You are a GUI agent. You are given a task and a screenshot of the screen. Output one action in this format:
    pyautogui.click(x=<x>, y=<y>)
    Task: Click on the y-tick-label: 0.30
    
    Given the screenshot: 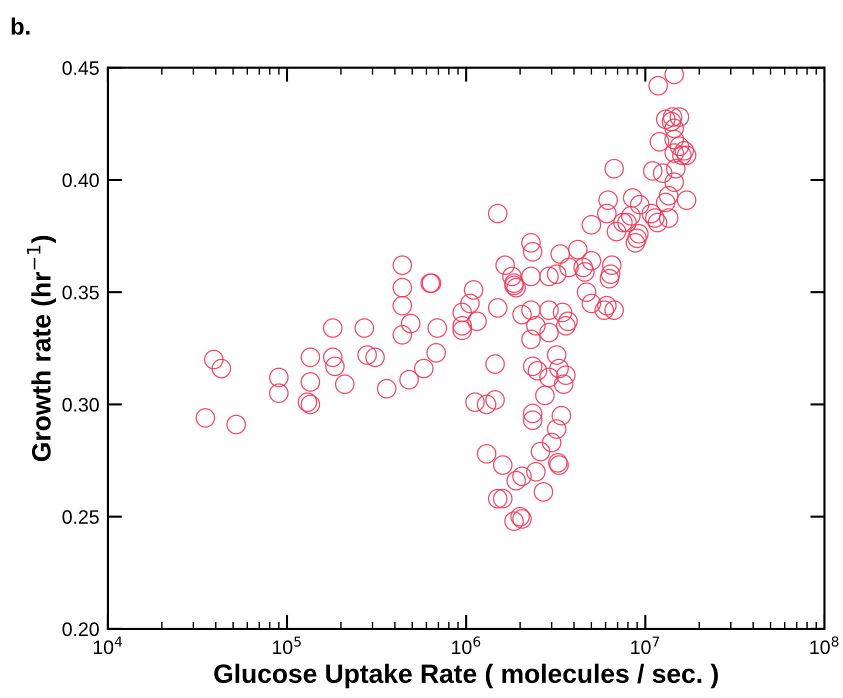 What is the action you would take?
    pyautogui.click(x=80, y=405)
    